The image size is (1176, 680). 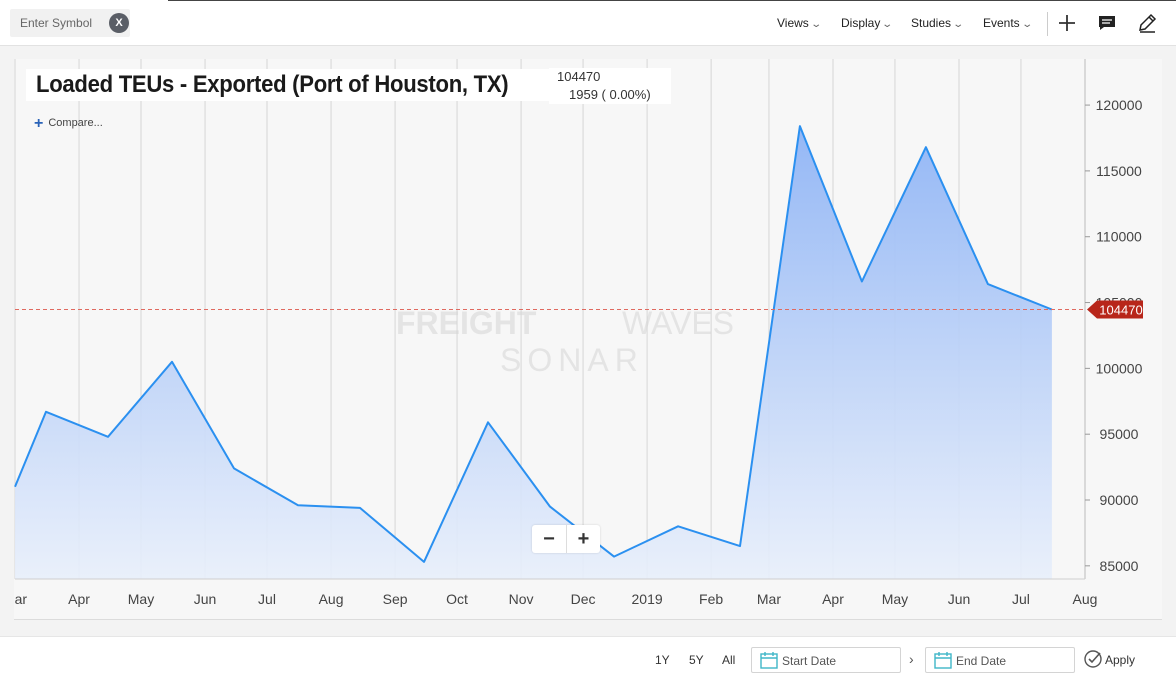 What do you see at coordinates (610, 94) in the screenshot?
I see `change-value: 1959 ( 0.00%)` at bounding box center [610, 94].